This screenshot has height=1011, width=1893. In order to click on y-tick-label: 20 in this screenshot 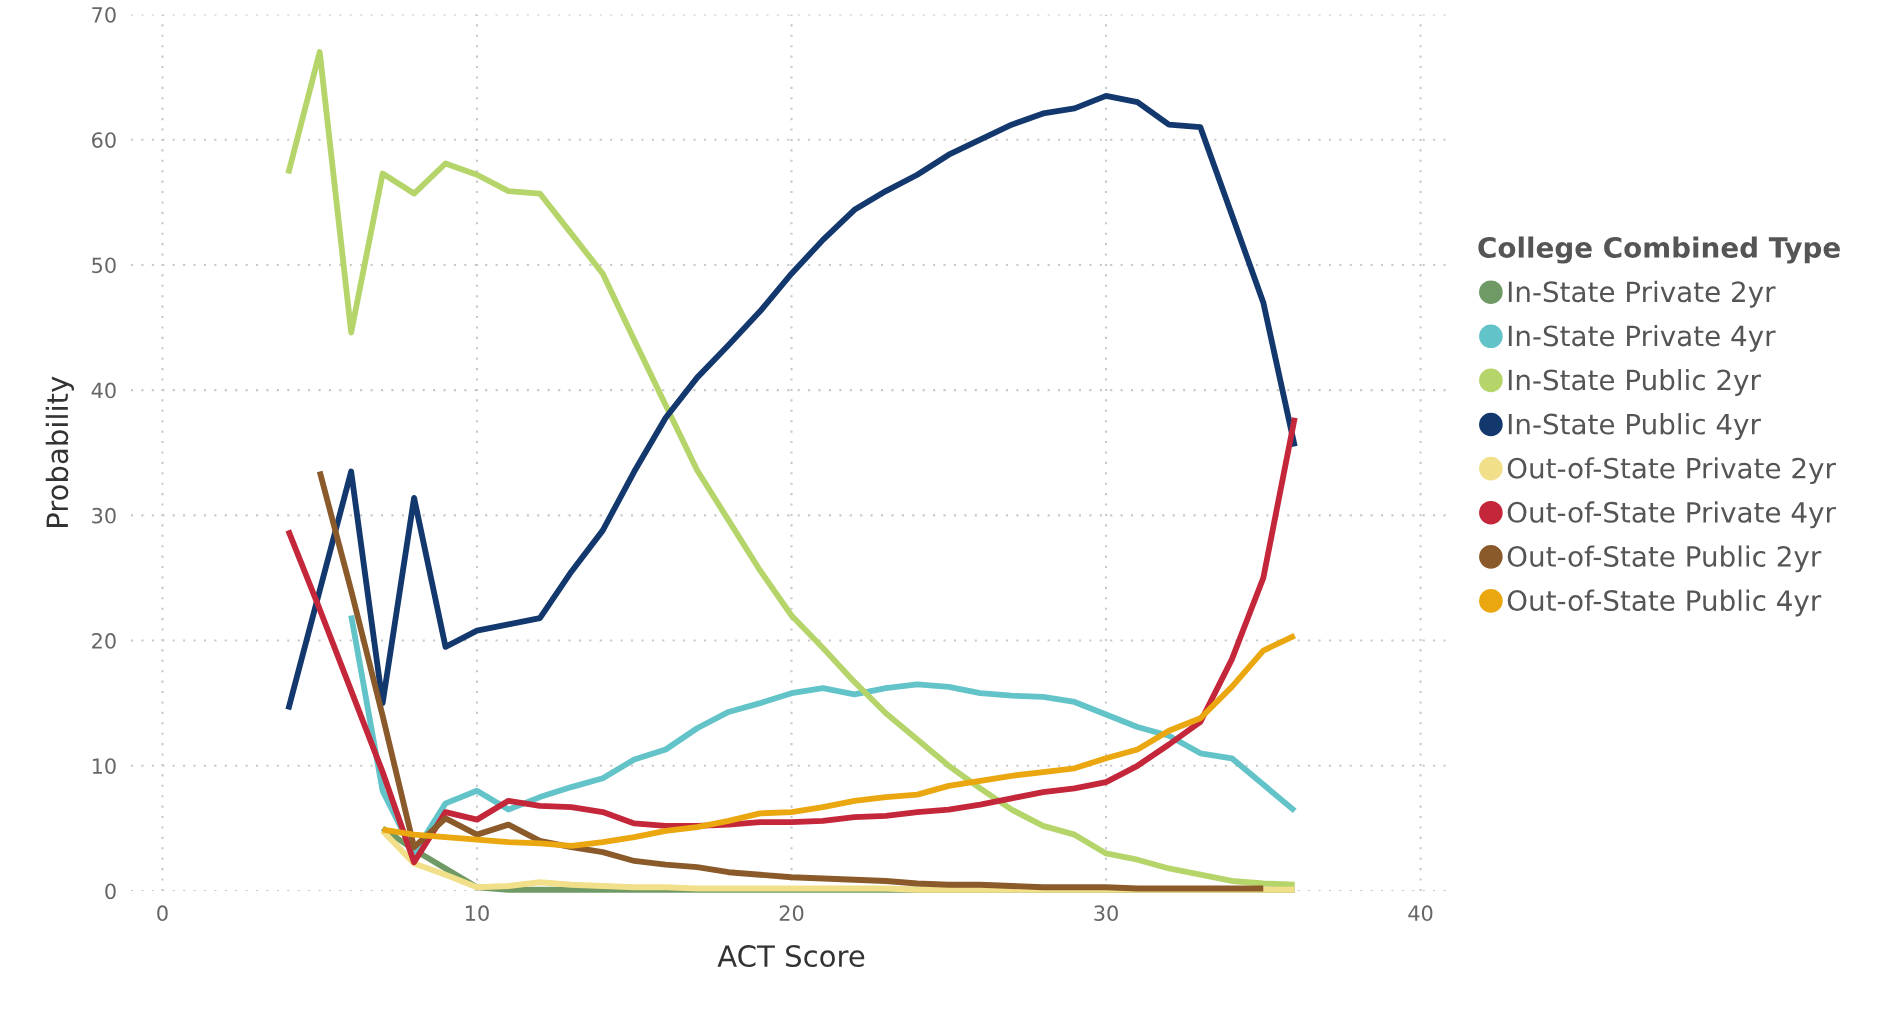, I will do `click(104, 641)`.